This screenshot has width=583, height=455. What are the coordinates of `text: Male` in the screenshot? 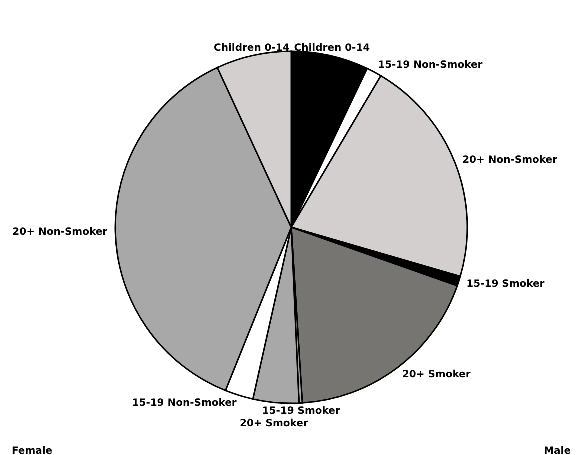 It's located at (558, 450).